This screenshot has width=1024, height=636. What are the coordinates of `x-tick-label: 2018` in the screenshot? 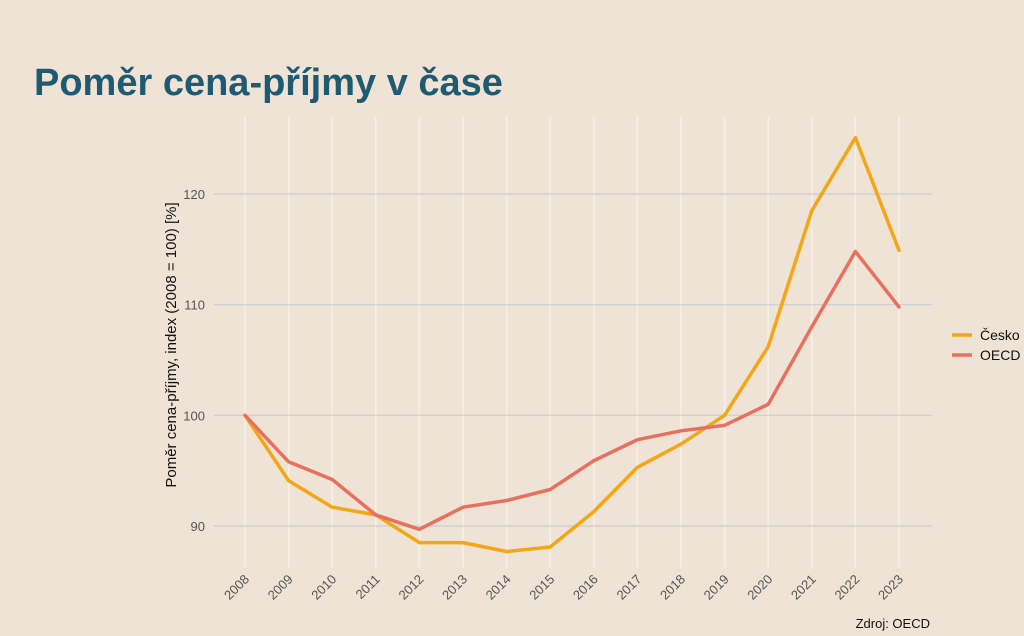 It's located at (672, 587).